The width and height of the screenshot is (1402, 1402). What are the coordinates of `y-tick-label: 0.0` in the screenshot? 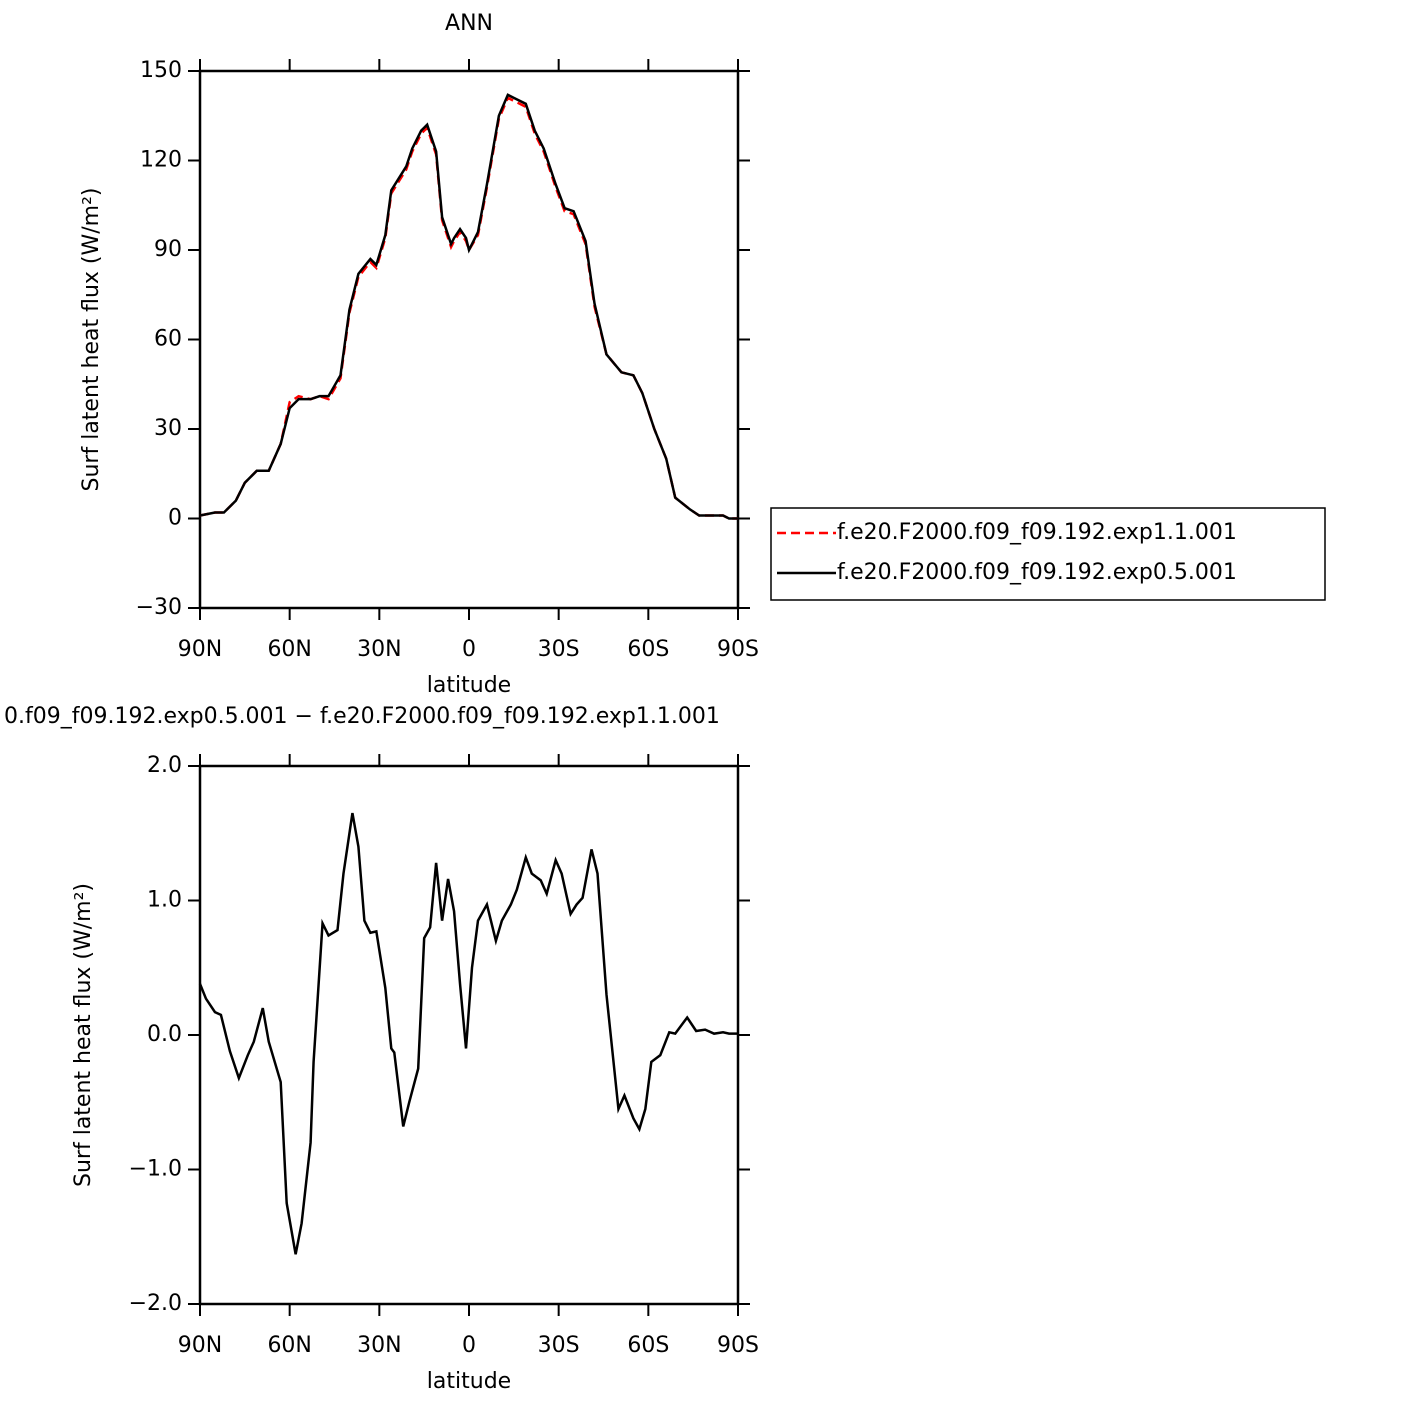 It's located at (164, 1034).